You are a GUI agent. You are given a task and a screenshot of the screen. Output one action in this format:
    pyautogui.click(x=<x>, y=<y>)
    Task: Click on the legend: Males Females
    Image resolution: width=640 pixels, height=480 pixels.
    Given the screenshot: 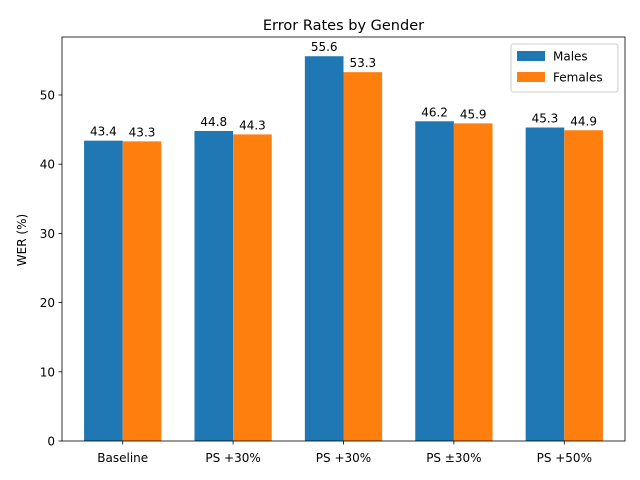 What is the action you would take?
    pyautogui.click(x=564, y=68)
    